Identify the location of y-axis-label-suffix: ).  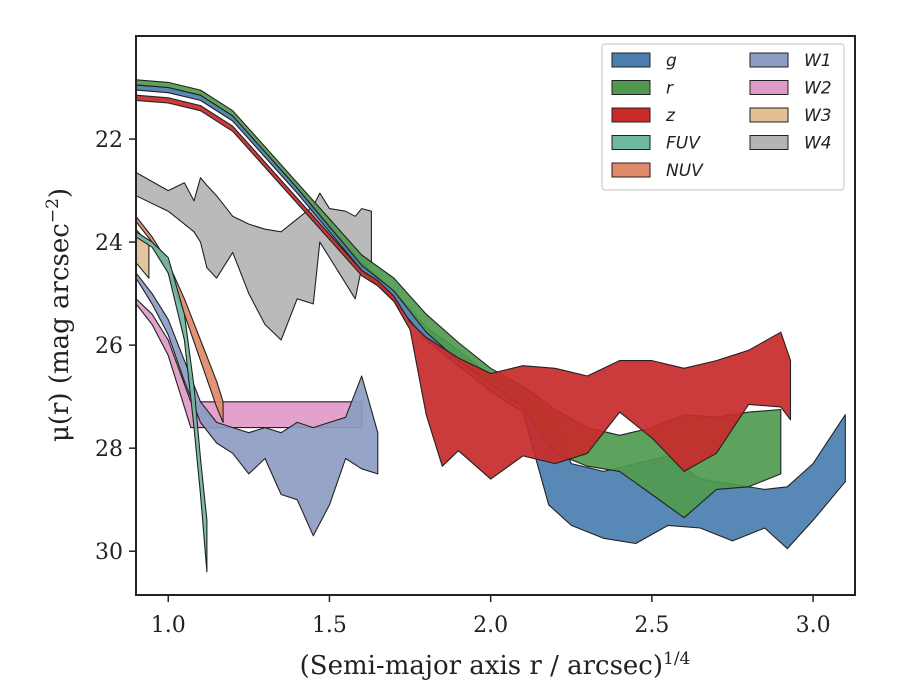
(60, 193).